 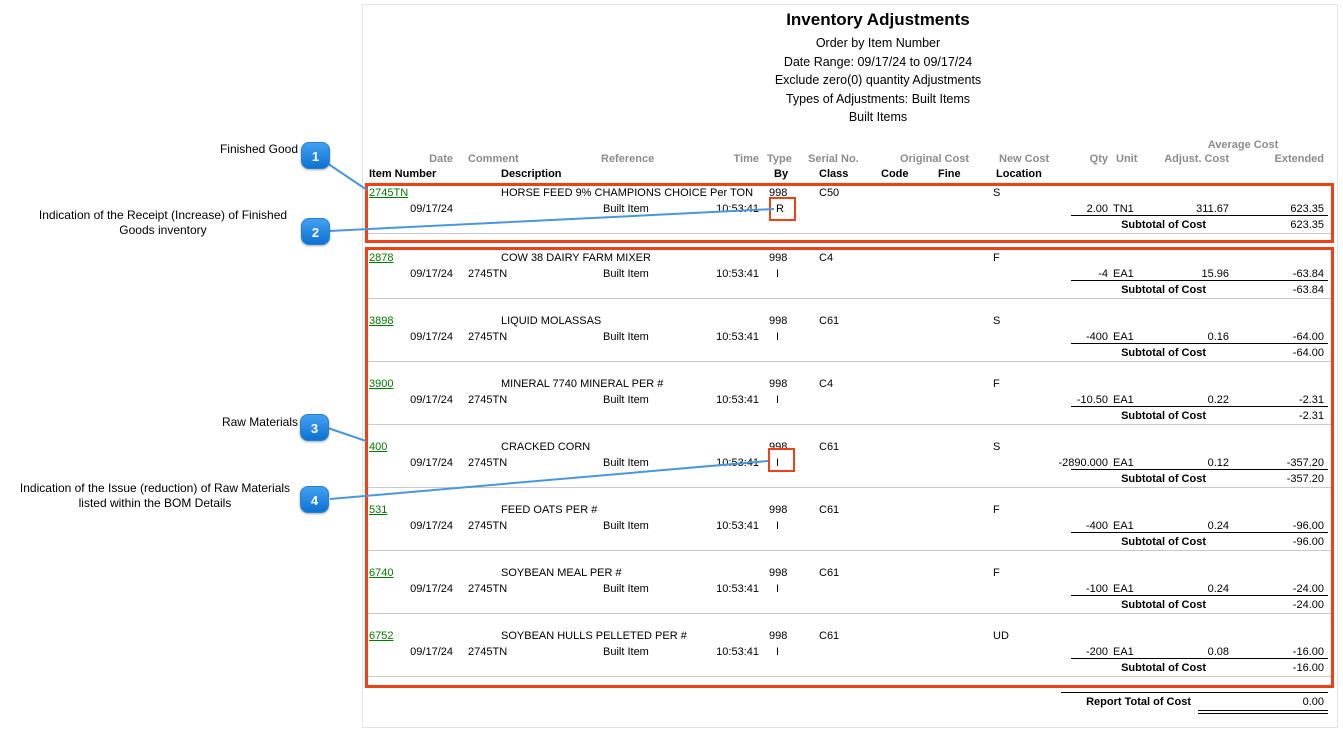 I want to click on item-number-link: 400, so click(x=378, y=447).